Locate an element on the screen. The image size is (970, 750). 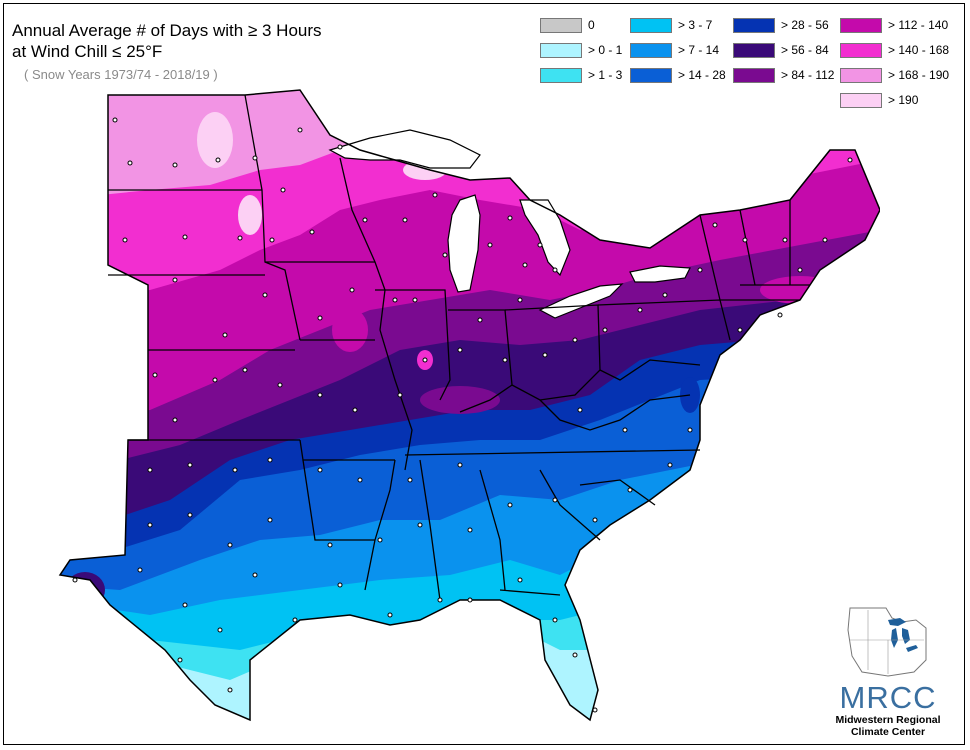
map-subtitle: ( Snow Years 1973/74 - 2018/19 ) is located at coordinates (121, 74).